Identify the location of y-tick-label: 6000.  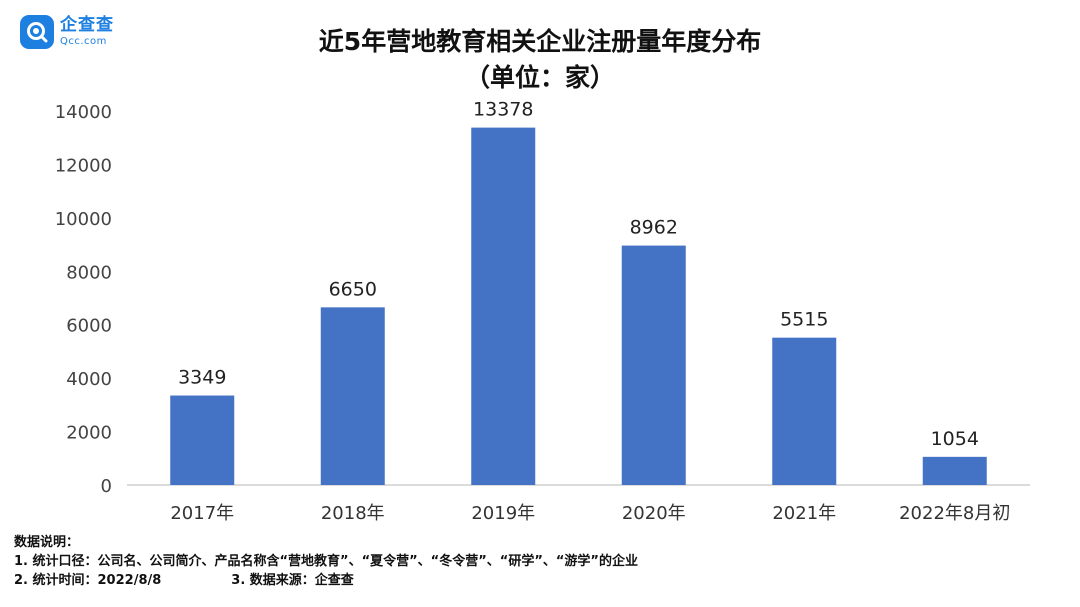
(89, 326).